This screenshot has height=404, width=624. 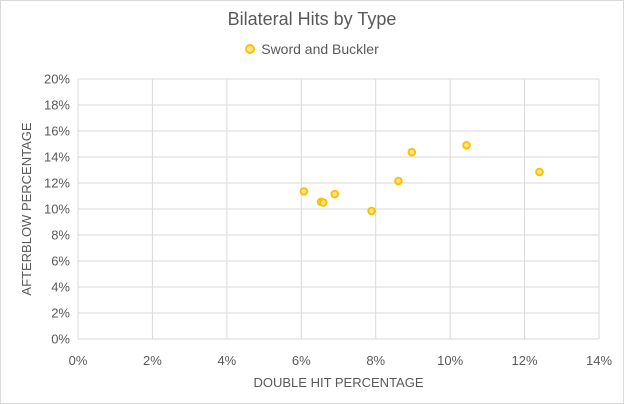 What do you see at coordinates (78, 360) in the screenshot?
I see `x-tick-label: 0%` at bounding box center [78, 360].